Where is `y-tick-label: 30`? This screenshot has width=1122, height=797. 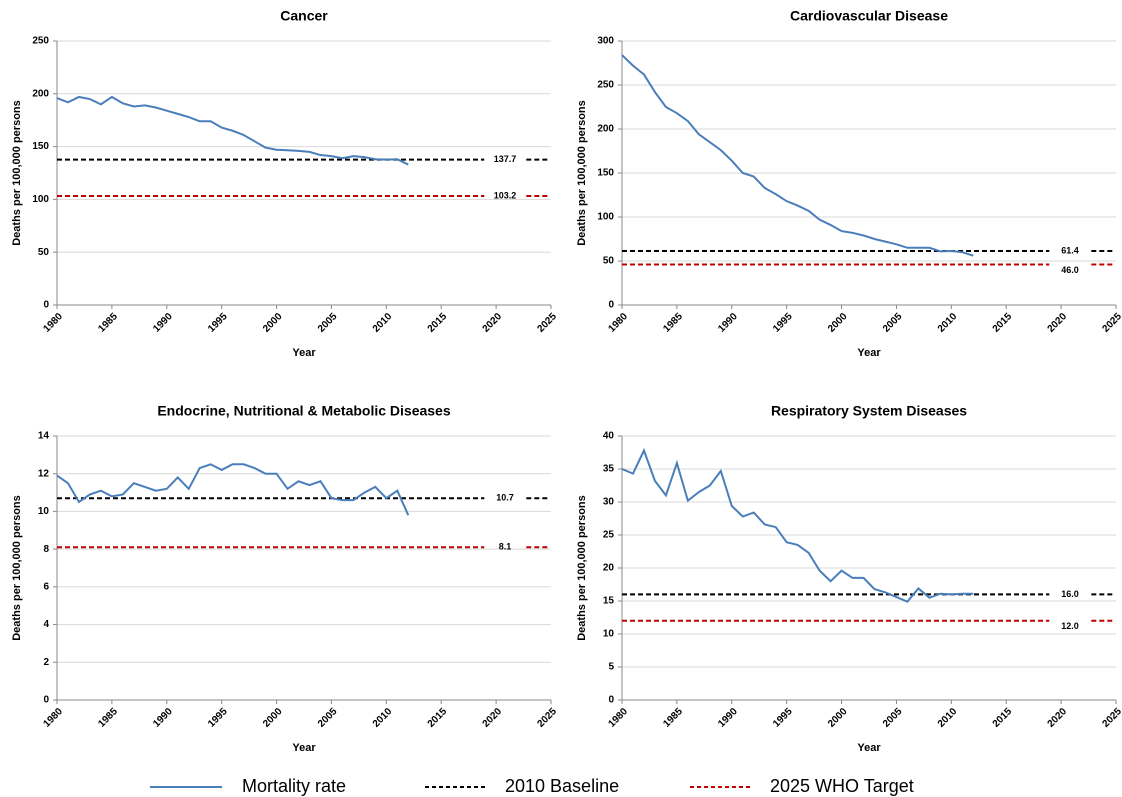
y-tick-label: 30 is located at coordinates (609, 502).